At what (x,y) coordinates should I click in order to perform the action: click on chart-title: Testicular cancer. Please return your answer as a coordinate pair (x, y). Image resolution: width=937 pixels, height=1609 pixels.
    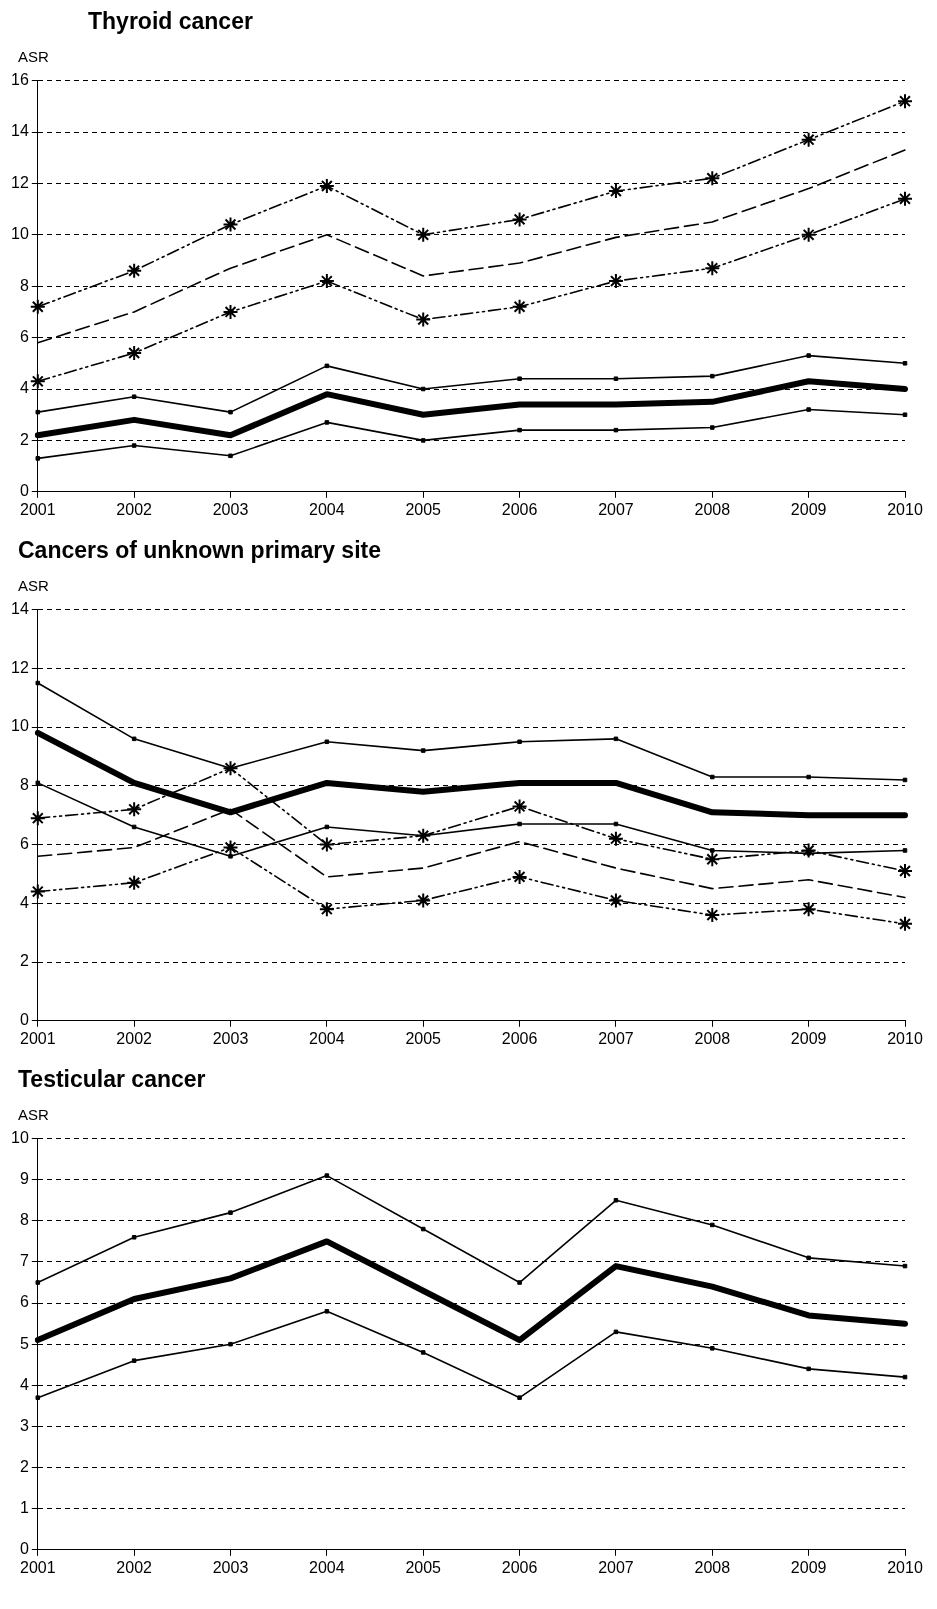
    Looking at the image, I should click on (112, 1080).